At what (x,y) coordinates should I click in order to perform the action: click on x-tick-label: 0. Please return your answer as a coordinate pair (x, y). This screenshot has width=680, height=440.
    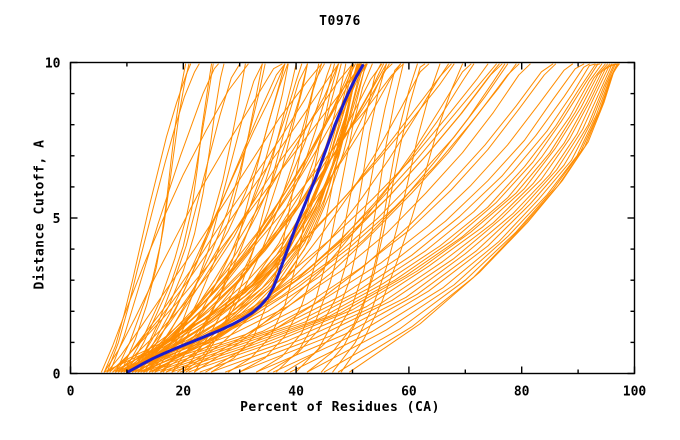
    Looking at the image, I should click on (71, 392).